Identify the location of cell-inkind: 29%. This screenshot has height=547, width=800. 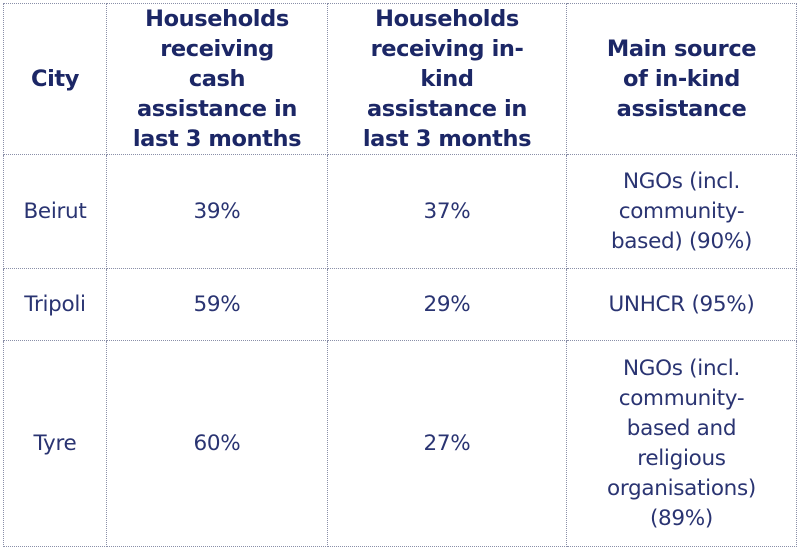
(447, 304).